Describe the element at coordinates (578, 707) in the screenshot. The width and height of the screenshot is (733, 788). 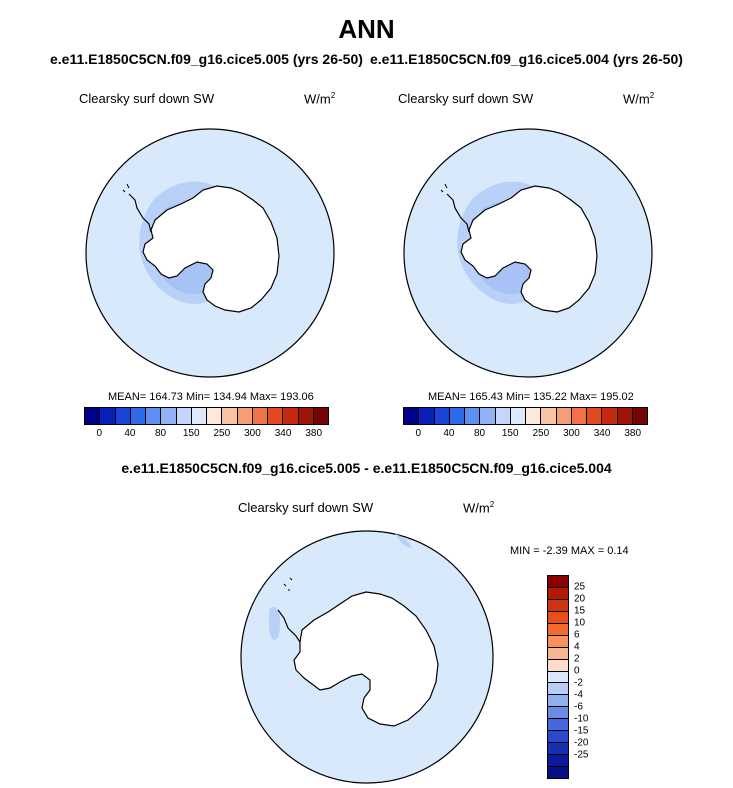
I see `colorbar-tick-label: -6` at that location.